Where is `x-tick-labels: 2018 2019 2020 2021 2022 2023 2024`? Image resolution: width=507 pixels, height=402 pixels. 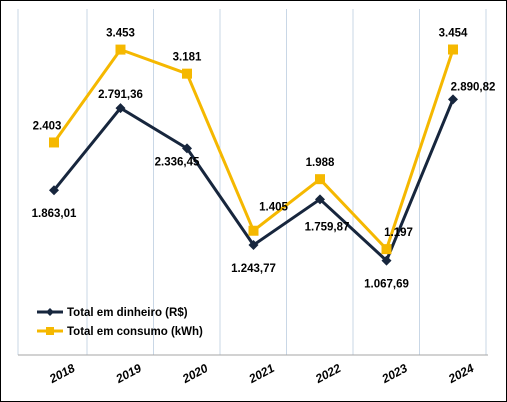
x-tick-labels: 2018 2019 2020 2021 2022 2023 2024 is located at coordinates (261, 374).